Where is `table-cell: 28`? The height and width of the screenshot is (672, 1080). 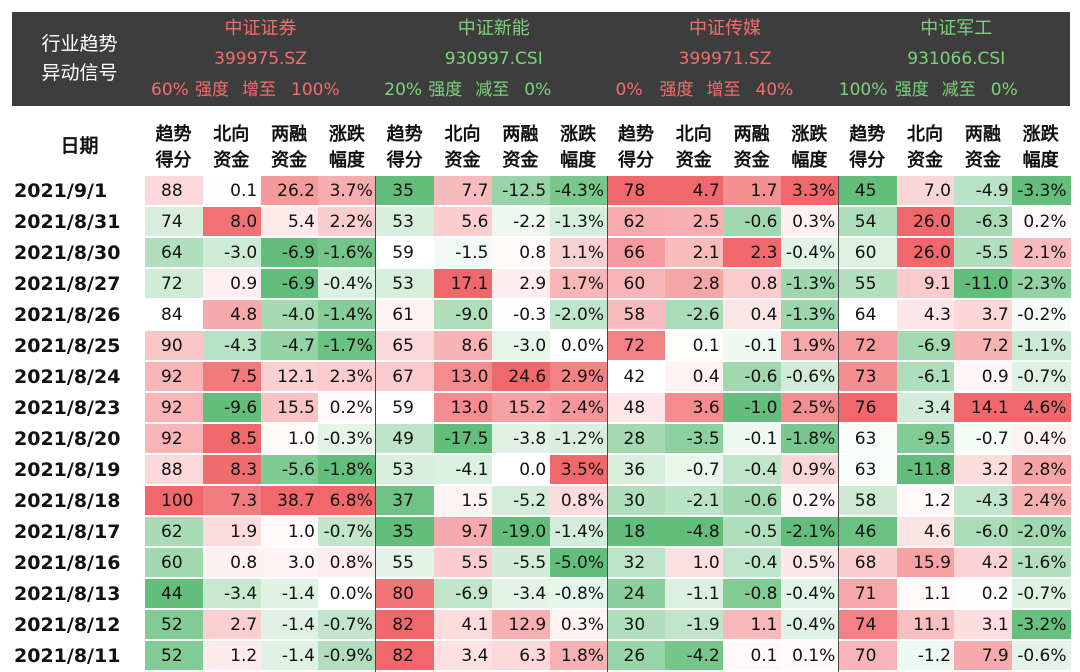 table-cell: 28 is located at coordinates (636, 439).